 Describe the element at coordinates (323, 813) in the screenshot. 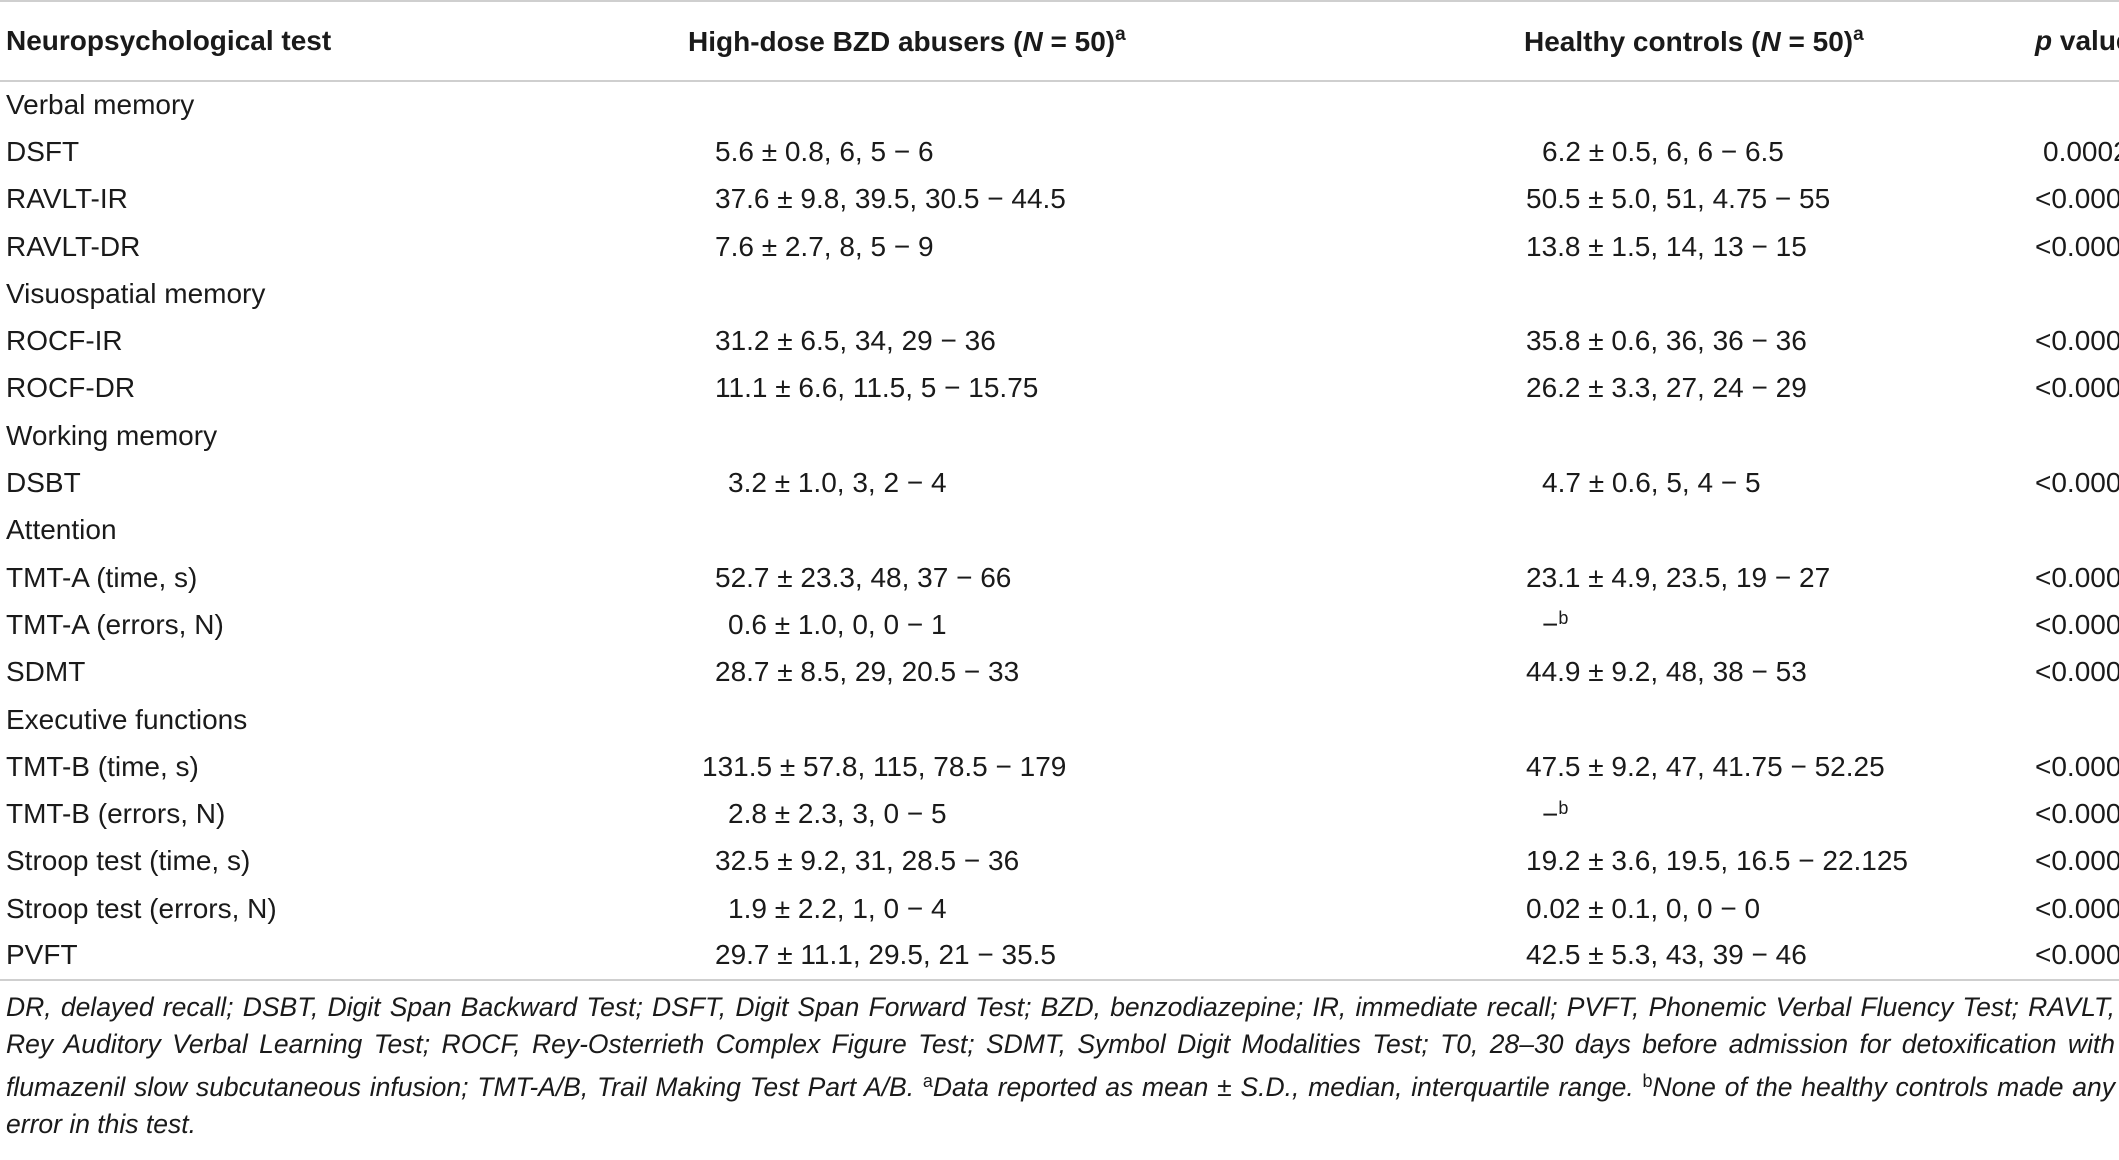

I see `cell-test: TMT-B (errors, N)` at that location.